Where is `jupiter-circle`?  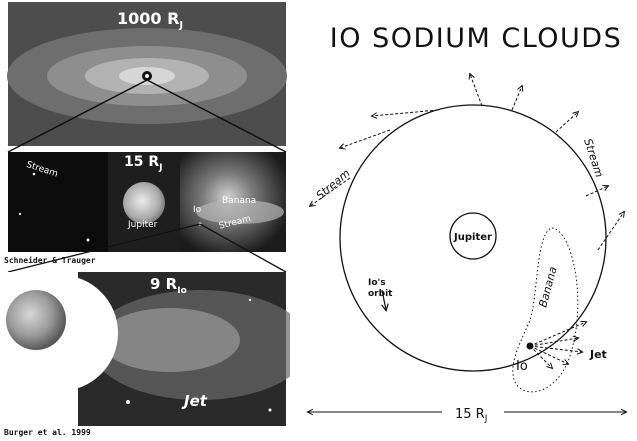 jupiter-circle is located at coordinates (473, 236).